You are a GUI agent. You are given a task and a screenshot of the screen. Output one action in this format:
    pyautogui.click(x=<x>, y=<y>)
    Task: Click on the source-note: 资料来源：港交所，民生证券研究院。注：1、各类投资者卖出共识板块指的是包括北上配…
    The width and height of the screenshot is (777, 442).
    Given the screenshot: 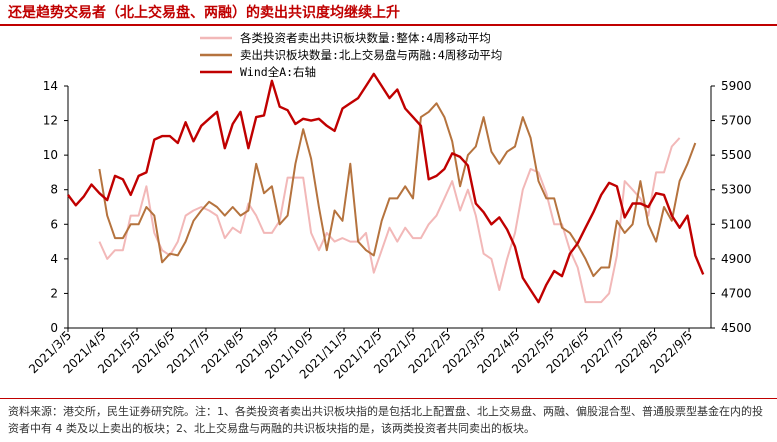 What is the action you would take?
    pyautogui.click(x=385, y=420)
    